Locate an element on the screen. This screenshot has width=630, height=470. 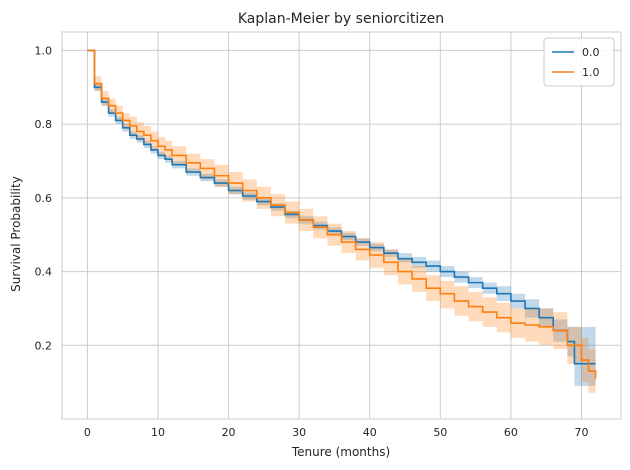
x-tick-label-2: 20 is located at coordinates (229, 432).